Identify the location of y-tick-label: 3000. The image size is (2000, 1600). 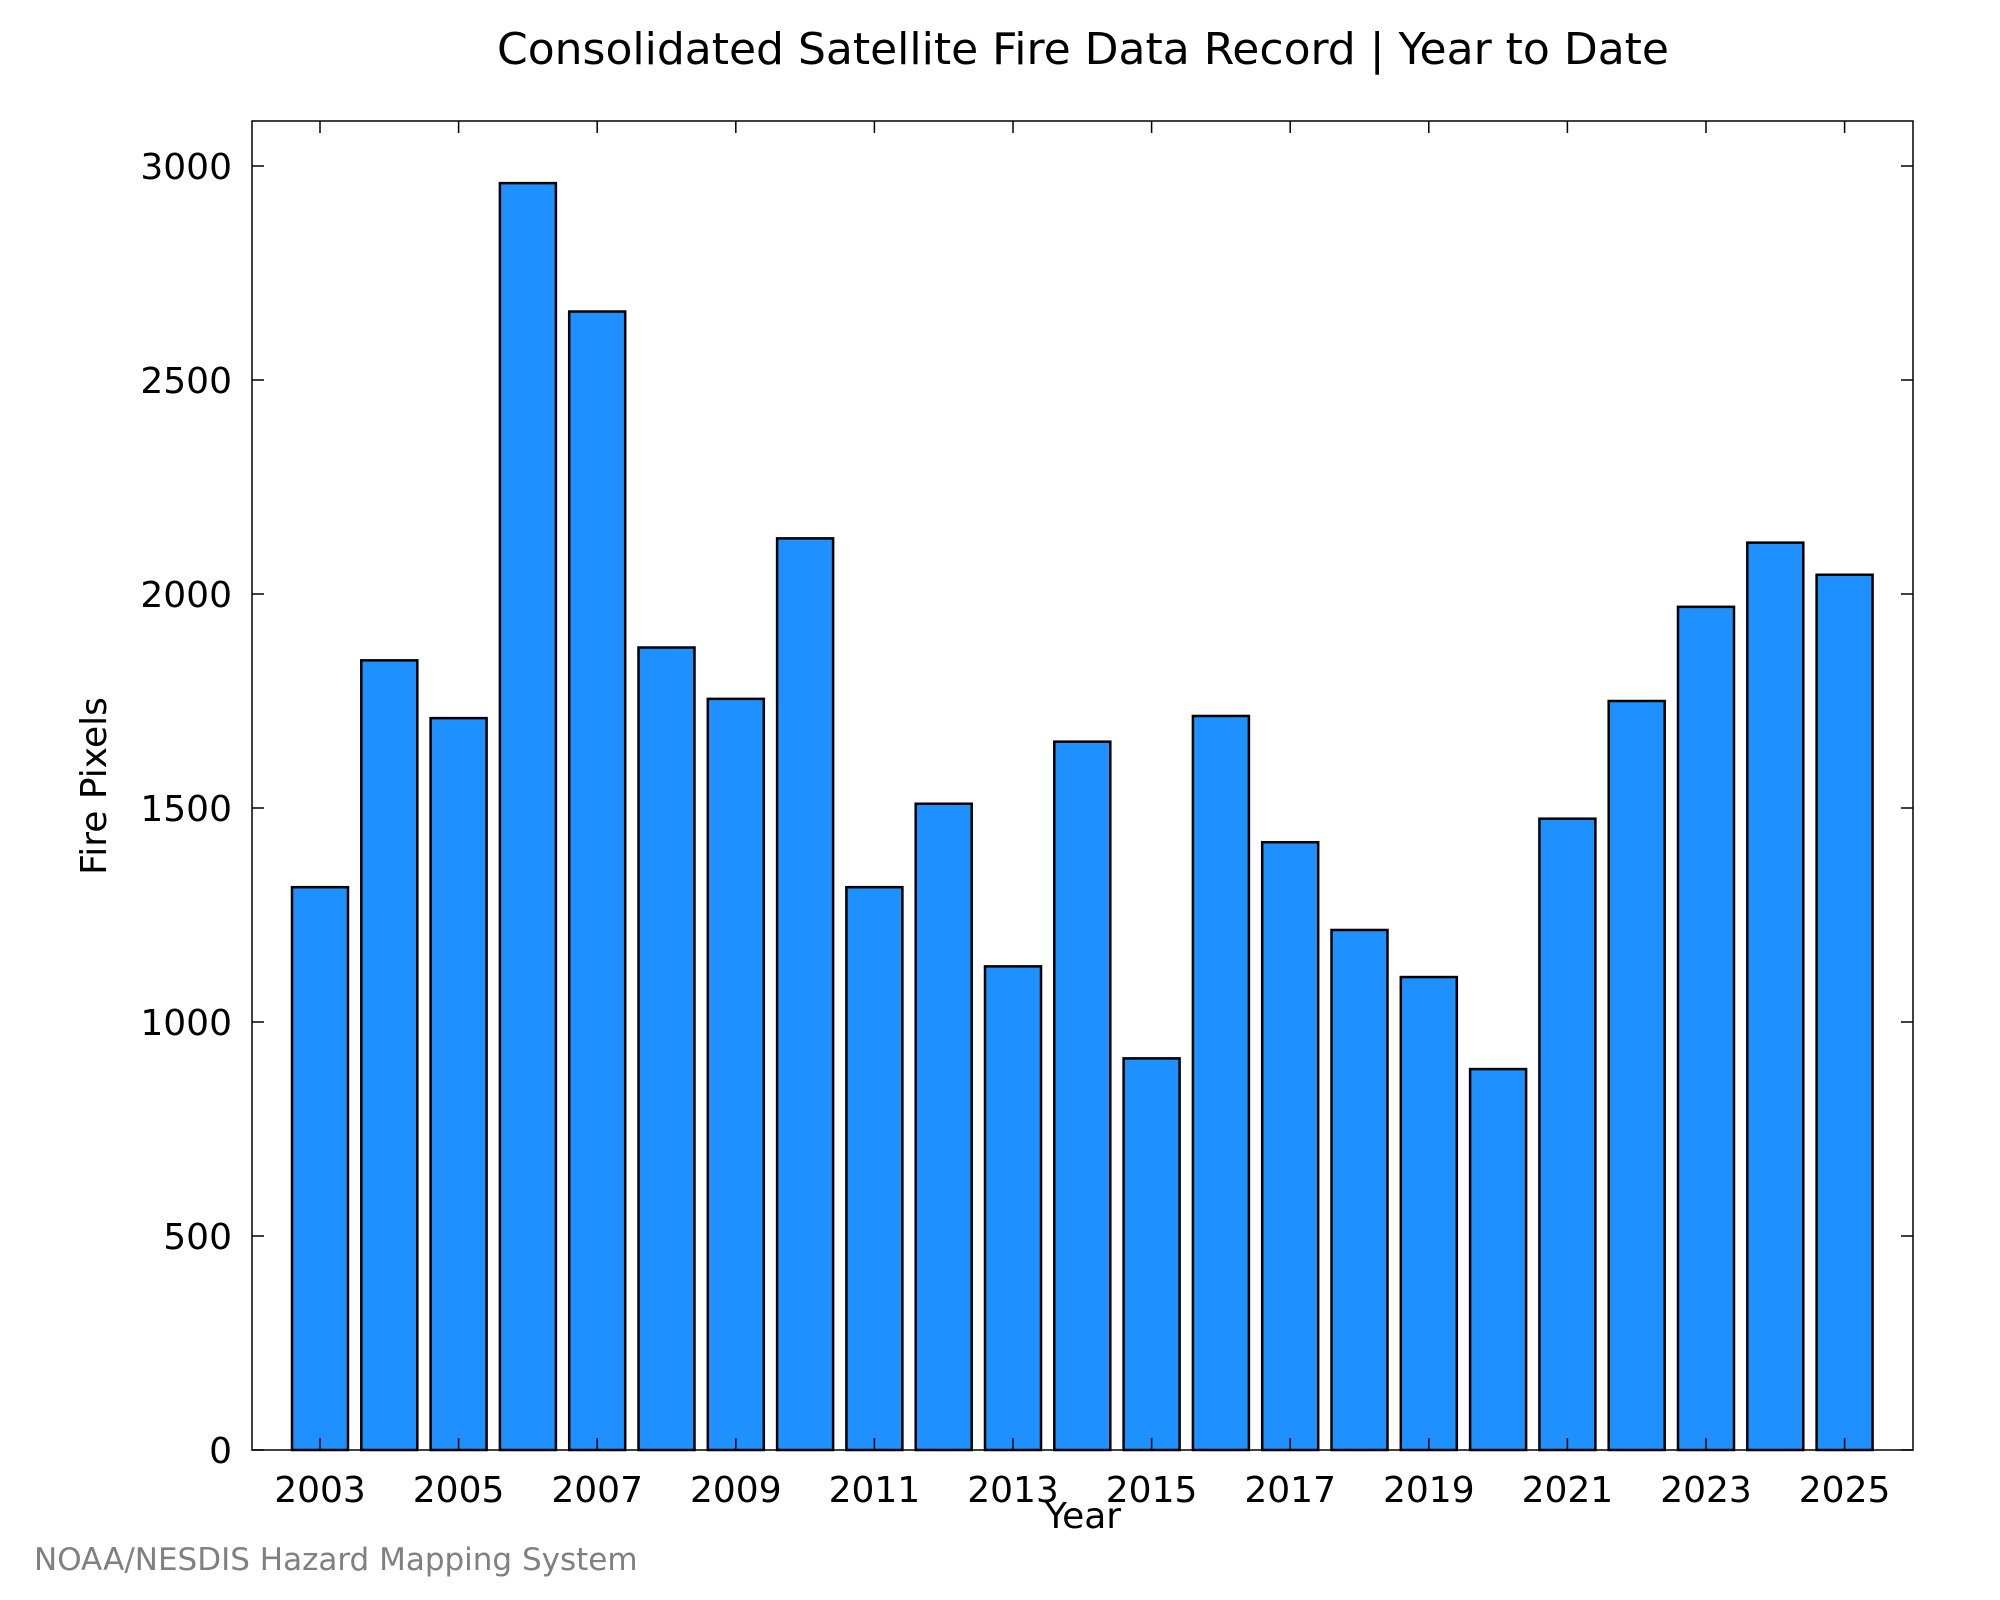
(186, 167).